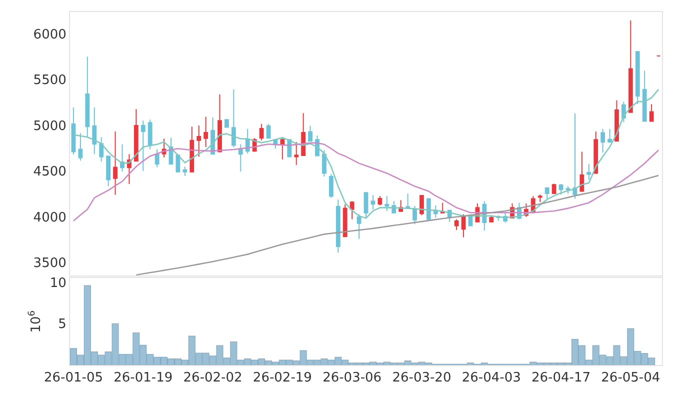 The width and height of the screenshot is (673, 396). I want to click on y-tick-label: 5000, so click(49, 126).